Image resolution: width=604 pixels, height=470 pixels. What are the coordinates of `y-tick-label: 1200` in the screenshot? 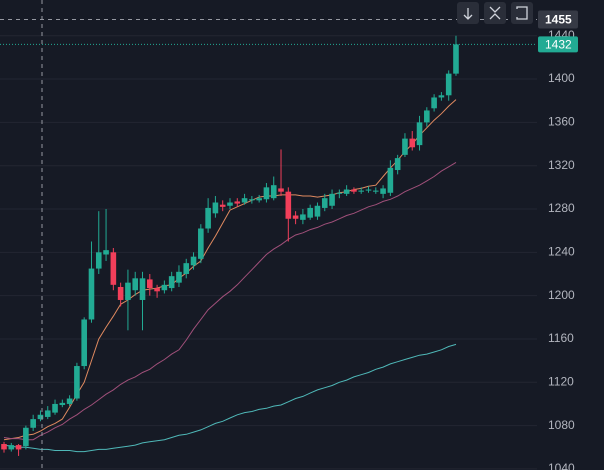 It's located at (561, 295).